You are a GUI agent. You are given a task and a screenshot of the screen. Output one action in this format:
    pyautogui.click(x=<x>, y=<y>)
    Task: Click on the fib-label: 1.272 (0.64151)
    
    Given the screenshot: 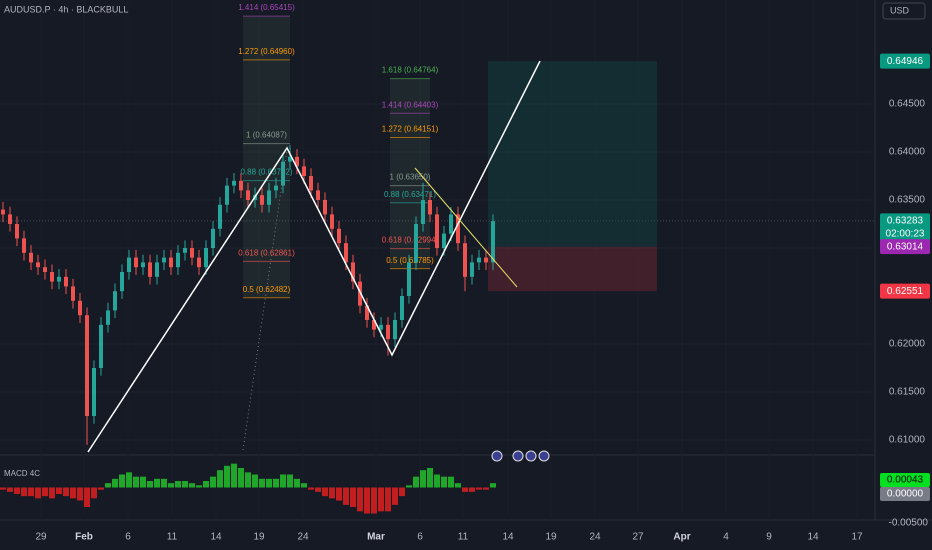 What is the action you would take?
    pyautogui.click(x=410, y=129)
    